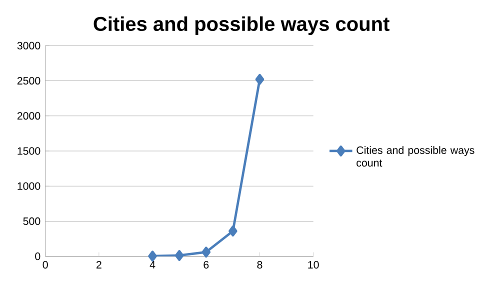  I want to click on y-tick-label: 3000, so click(28, 46).